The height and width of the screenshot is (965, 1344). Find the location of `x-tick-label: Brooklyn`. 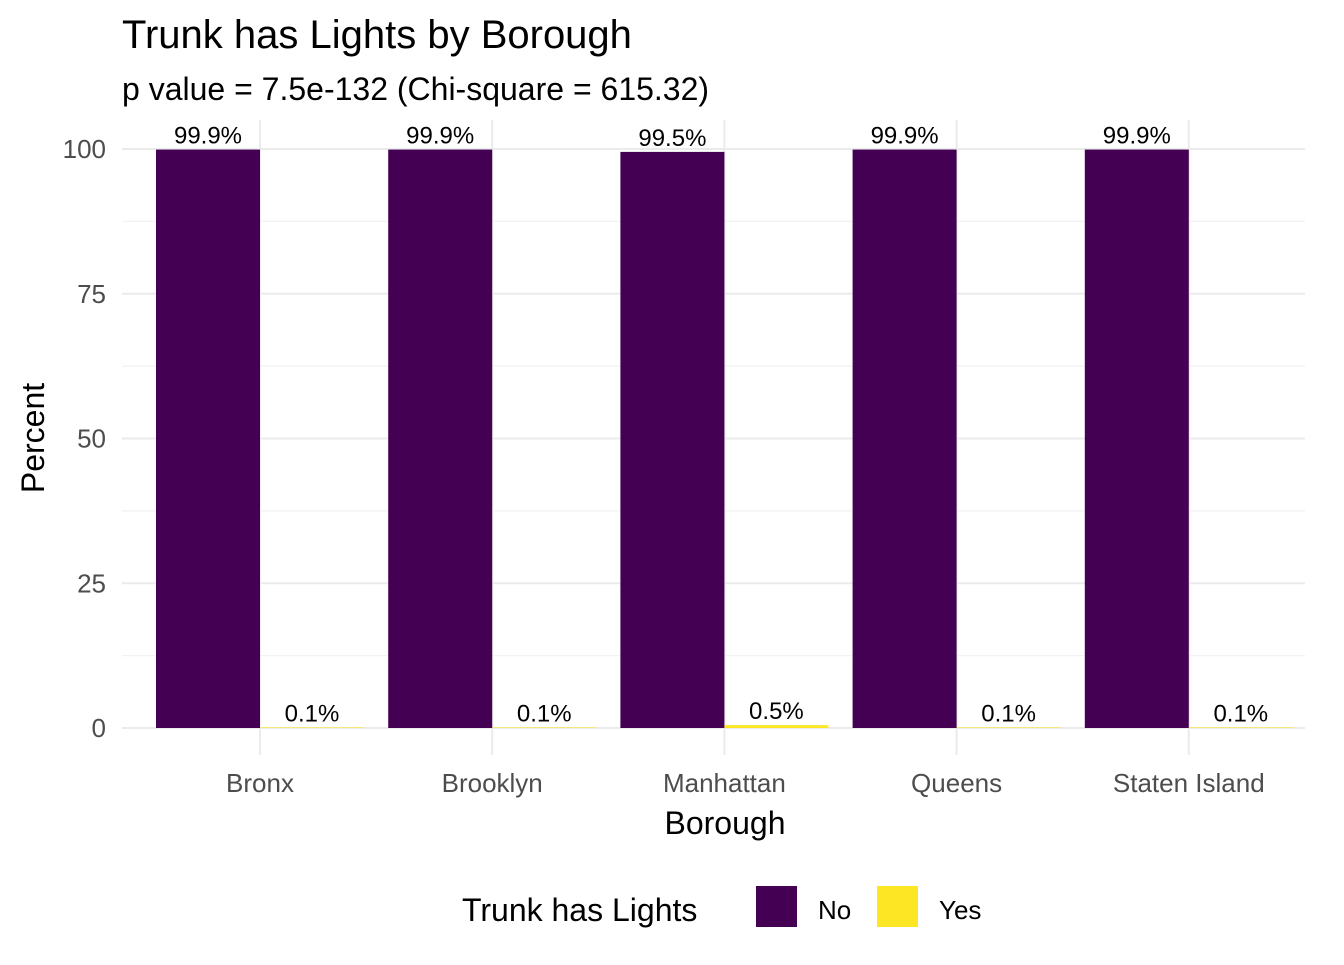

x-tick-label: Brooklyn is located at coordinates (492, 783).